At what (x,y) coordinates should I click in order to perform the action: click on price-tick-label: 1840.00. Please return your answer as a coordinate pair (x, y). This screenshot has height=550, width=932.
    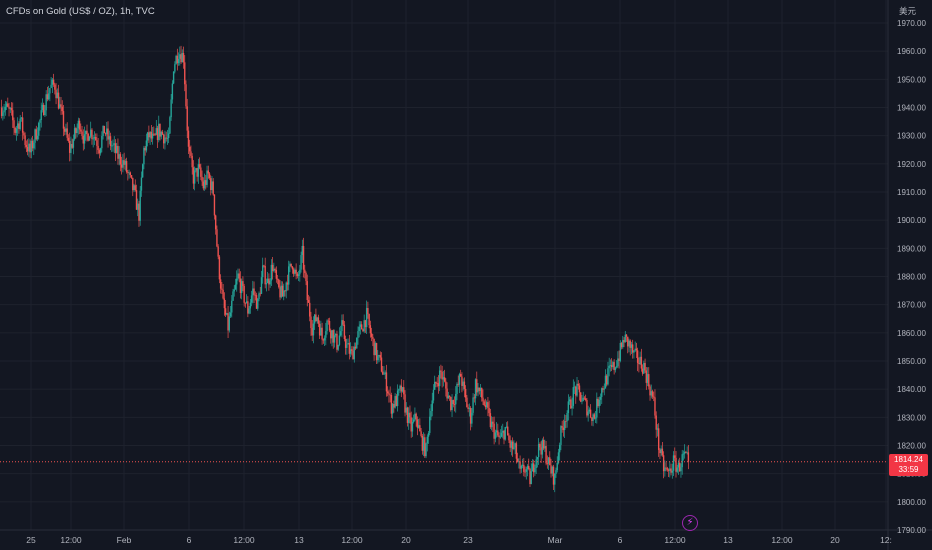
    Looking at the image, I should click on (911, 389).